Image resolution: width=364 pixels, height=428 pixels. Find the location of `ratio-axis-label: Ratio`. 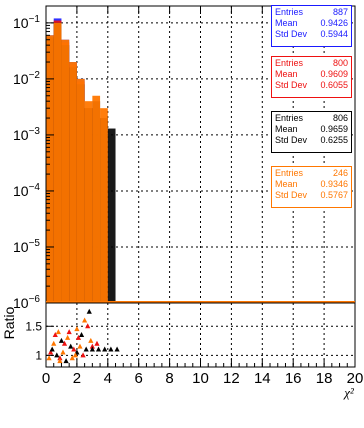

ratio-axis-label: Ratio is located at coordinates (9, 322).